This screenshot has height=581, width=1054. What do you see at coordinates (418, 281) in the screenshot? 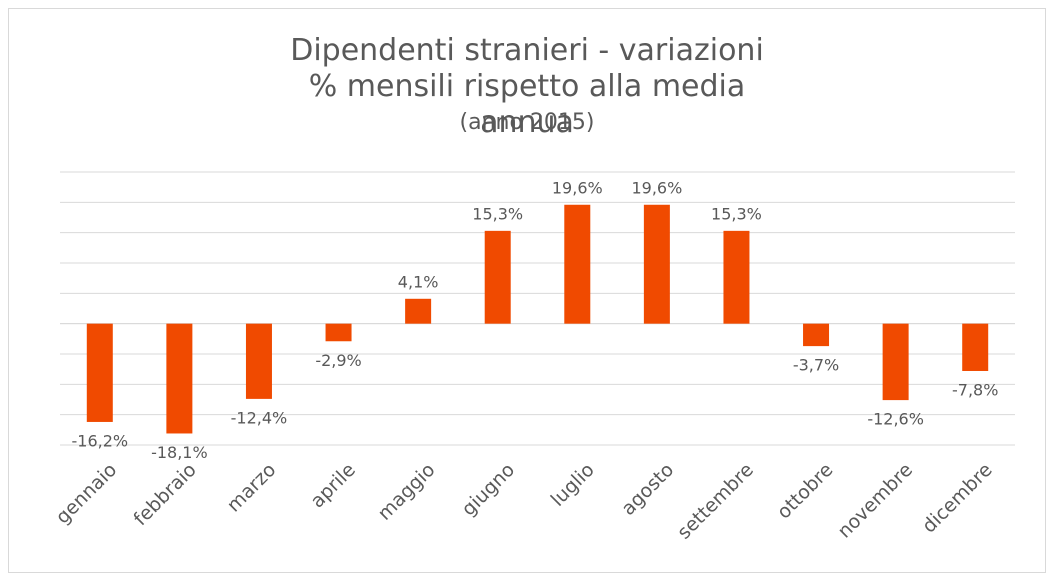
I see `data-label: 4,1%` at bounding box center [418, 281].